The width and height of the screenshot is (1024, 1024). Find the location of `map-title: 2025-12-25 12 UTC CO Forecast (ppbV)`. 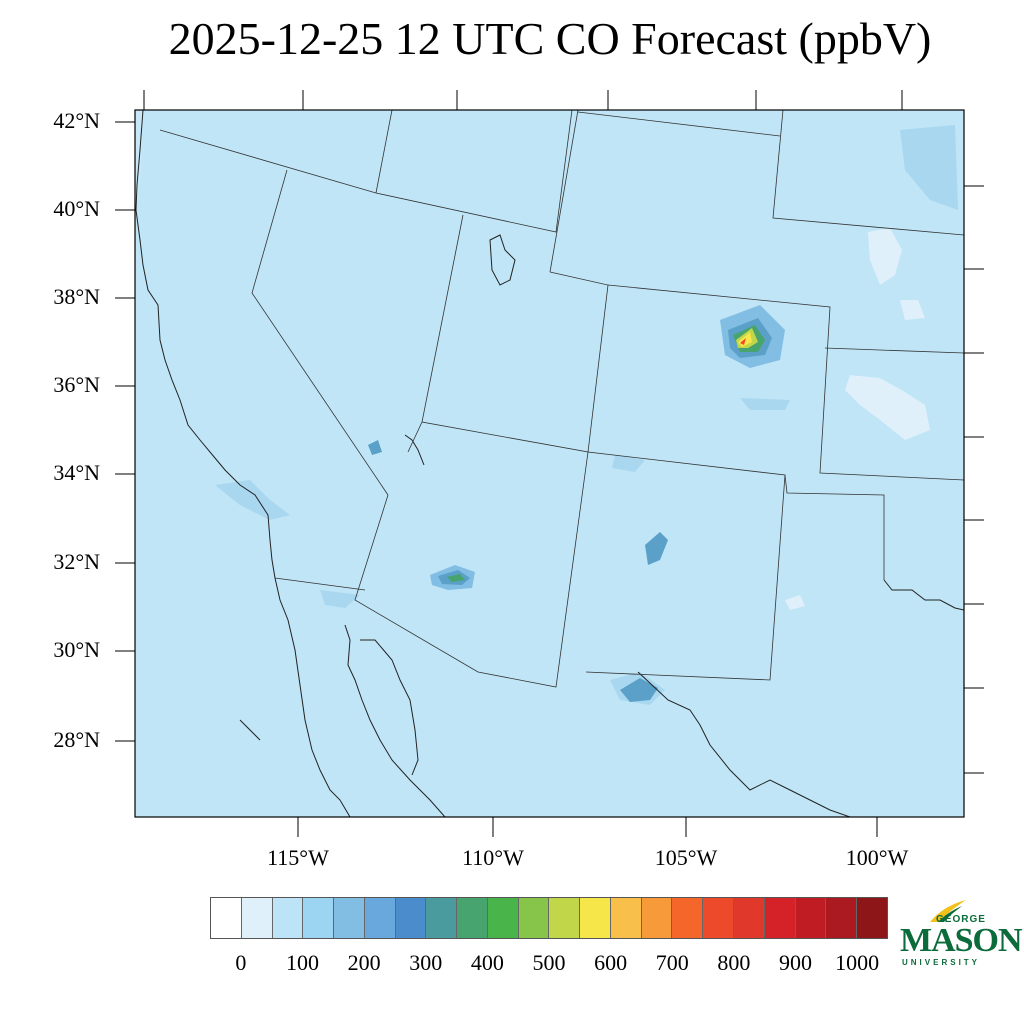

map-title: 2025-12-25 12 UTC CO Forecast (ppbV) is located at coordinates (550, 38).